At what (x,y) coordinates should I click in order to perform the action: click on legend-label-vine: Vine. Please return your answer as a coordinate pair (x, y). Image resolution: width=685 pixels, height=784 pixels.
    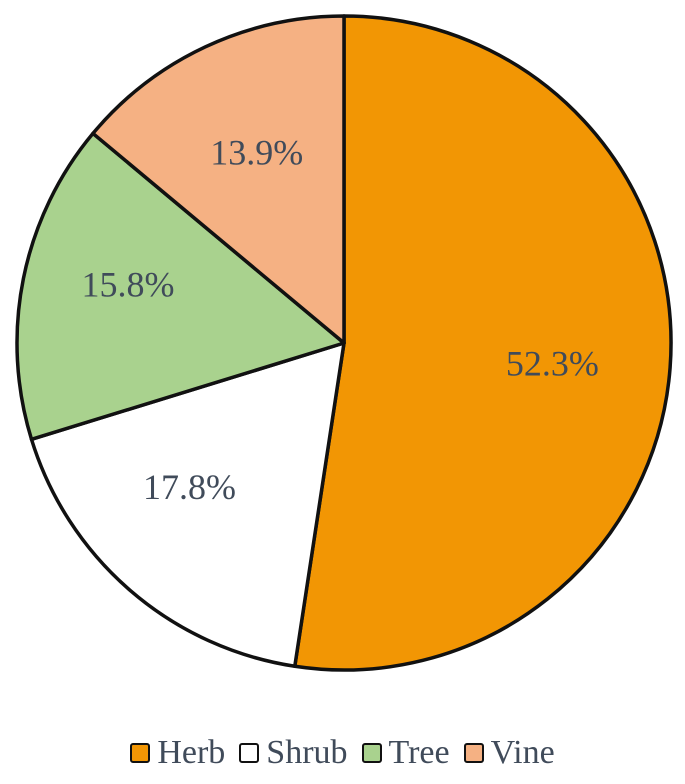
    Looking at the image, I should click on (522, 752).